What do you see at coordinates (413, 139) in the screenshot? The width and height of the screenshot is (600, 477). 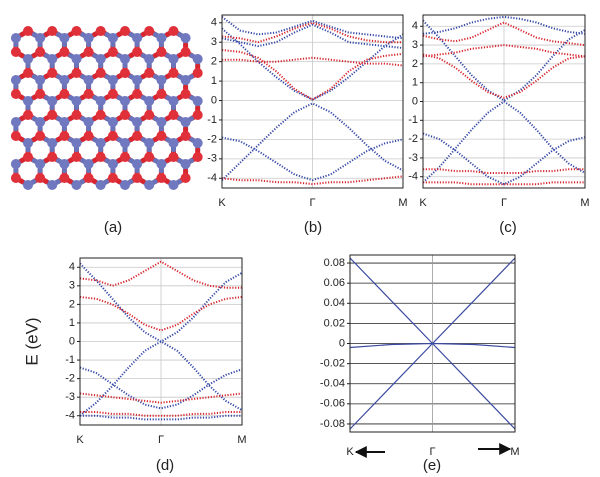 I see `y-tick-label: -2` at bounding box center [413, 139].